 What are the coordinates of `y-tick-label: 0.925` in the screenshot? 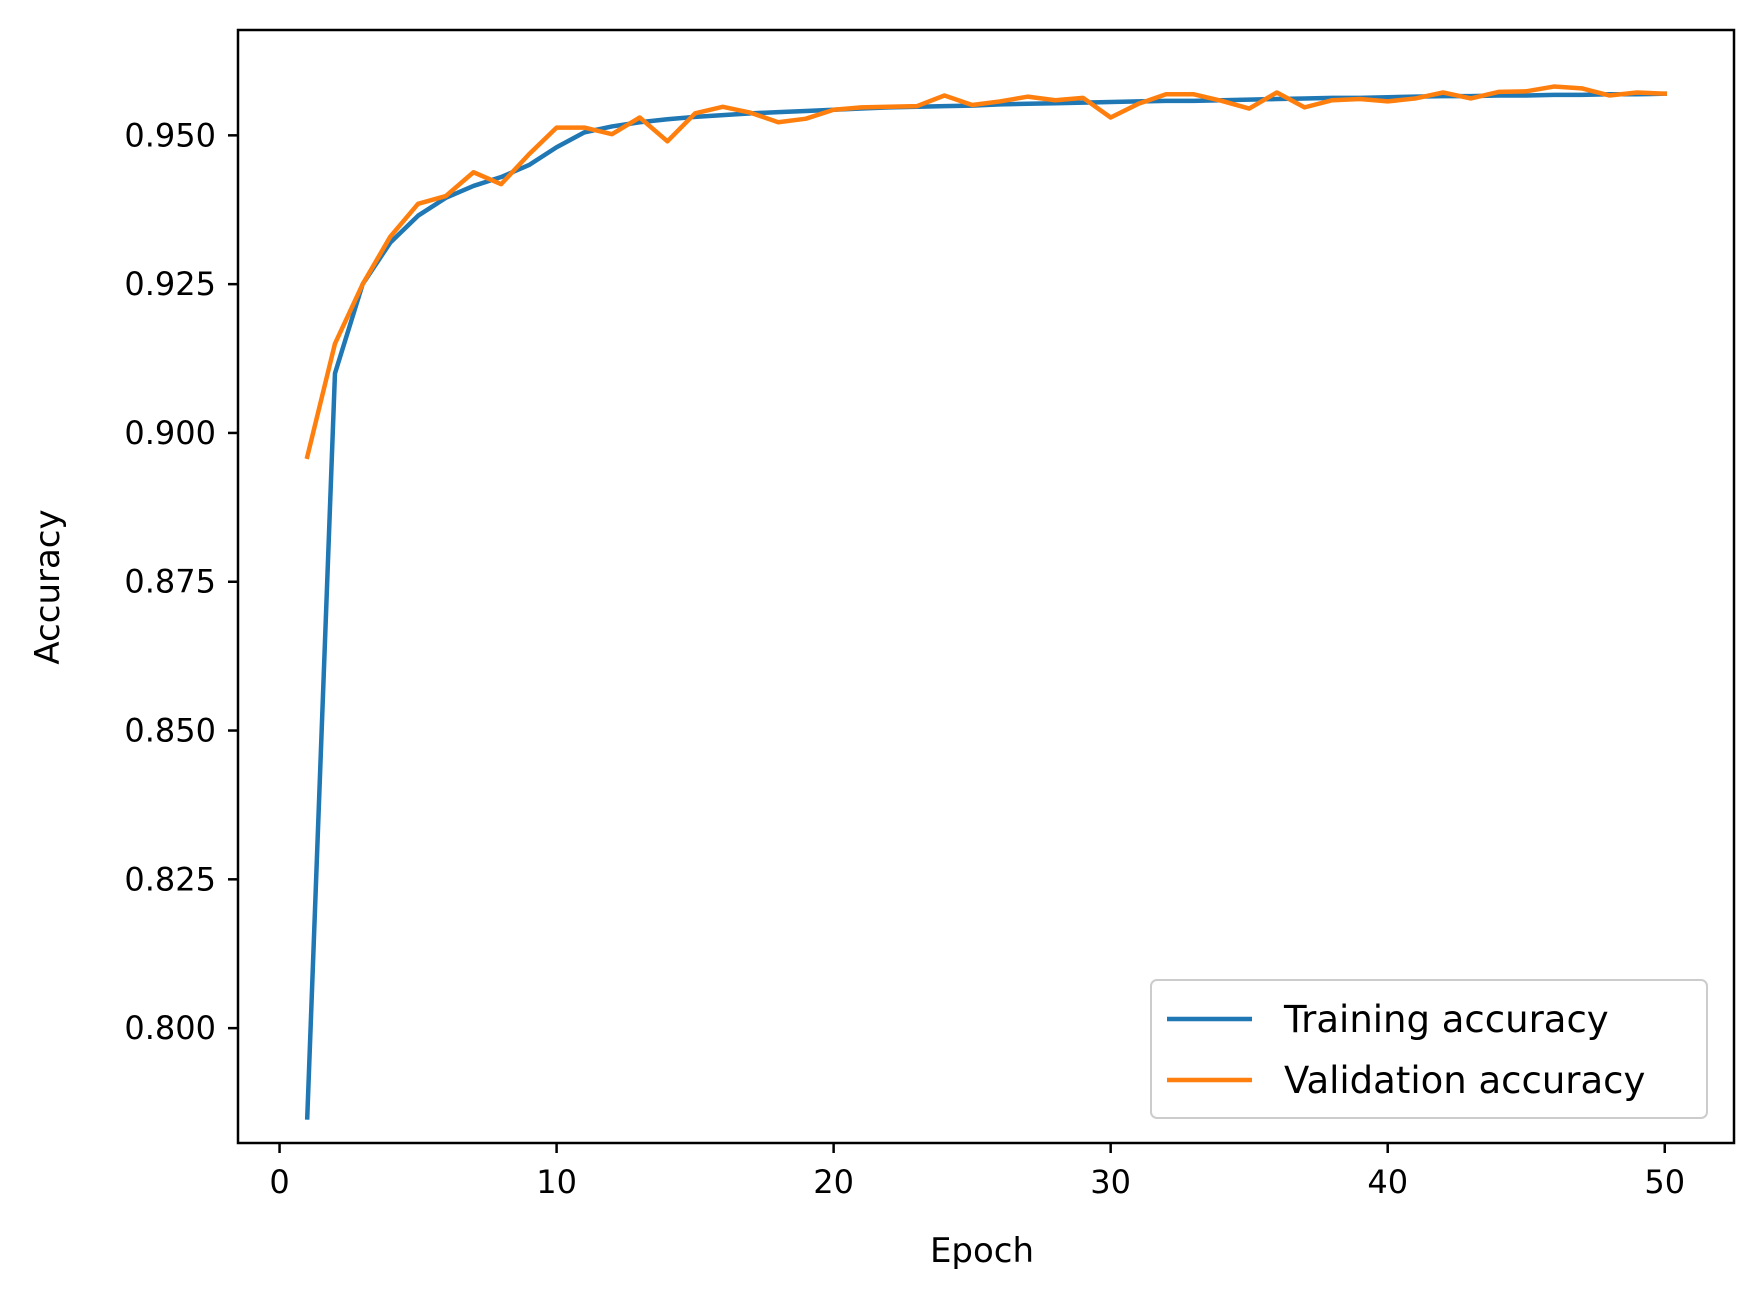 It's located at (170, 284).